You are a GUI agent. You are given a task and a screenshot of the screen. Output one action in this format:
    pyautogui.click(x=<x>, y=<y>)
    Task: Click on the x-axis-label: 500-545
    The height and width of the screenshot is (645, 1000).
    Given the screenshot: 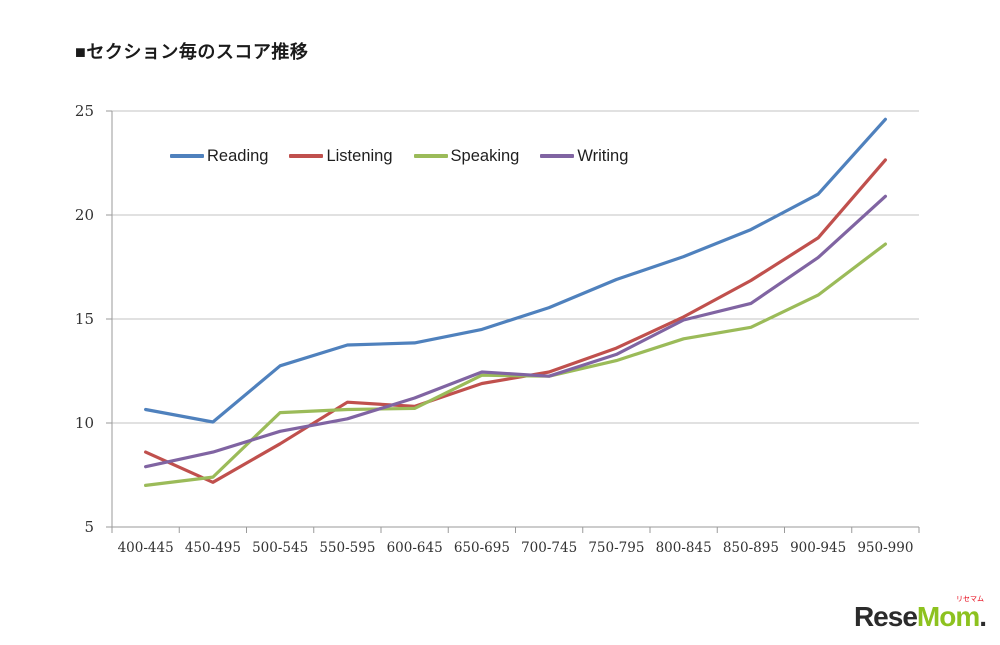 What is the action you would take?
    pyautogui.click(x=280, y=548)
    